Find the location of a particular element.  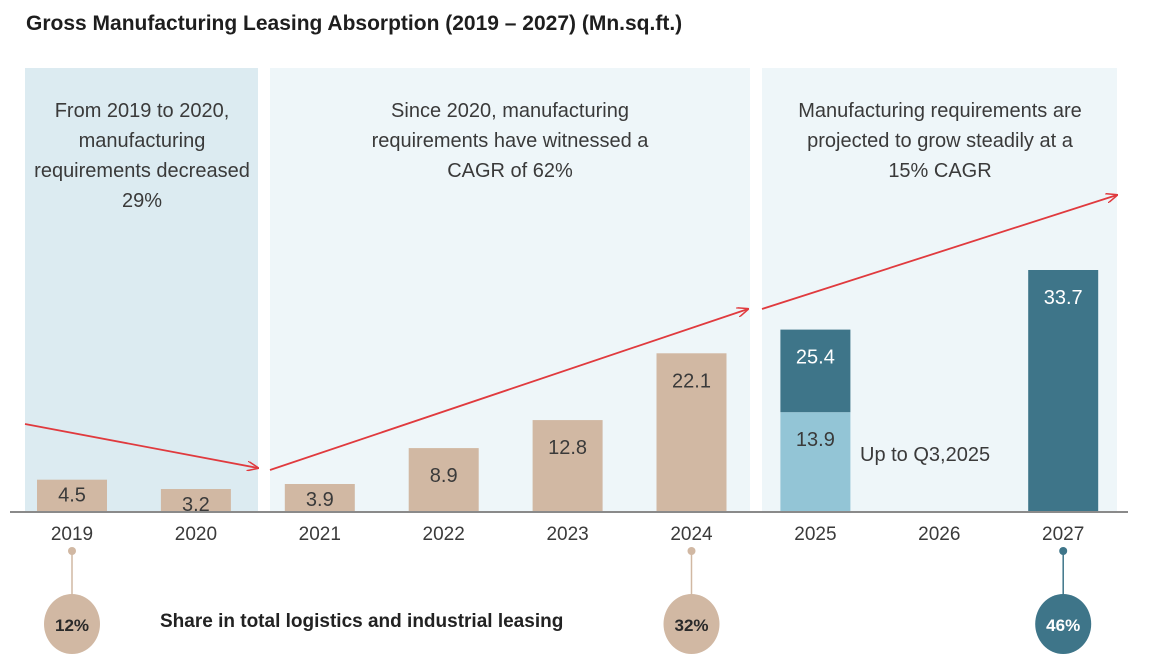

x-tick-2025: 2025 is located at coordinates (815, 534).